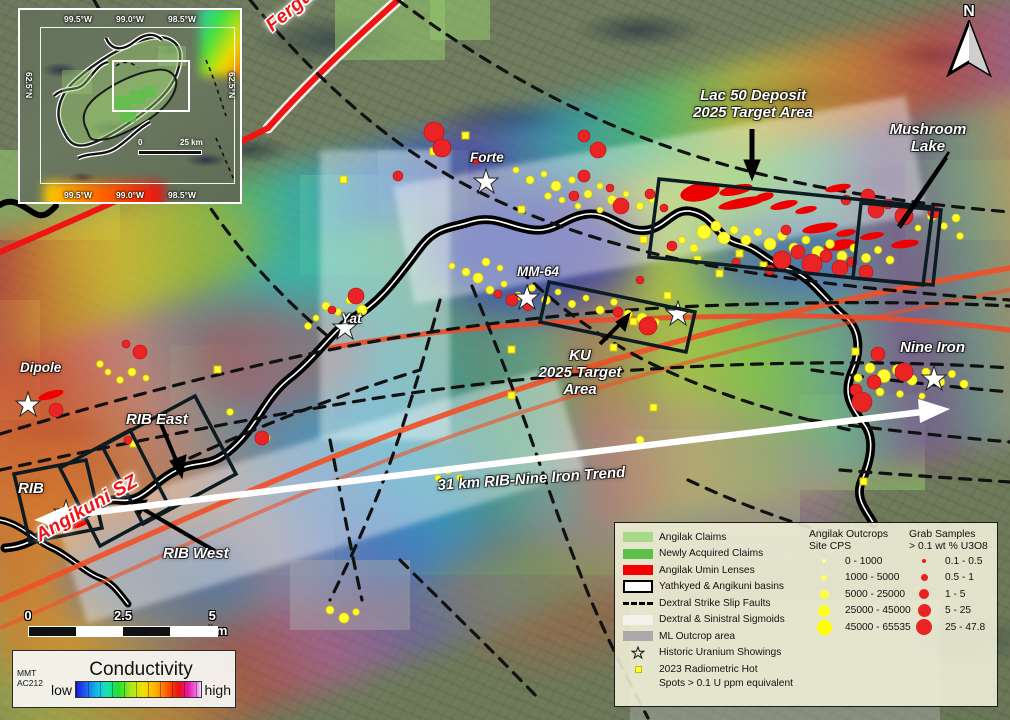 Image resolution: width=1010 pixels, height=720 pixels. Describe the element at coordinates (942, 534) in the screenshot. I see `grab-samples-title: Grab Samples` at that location.